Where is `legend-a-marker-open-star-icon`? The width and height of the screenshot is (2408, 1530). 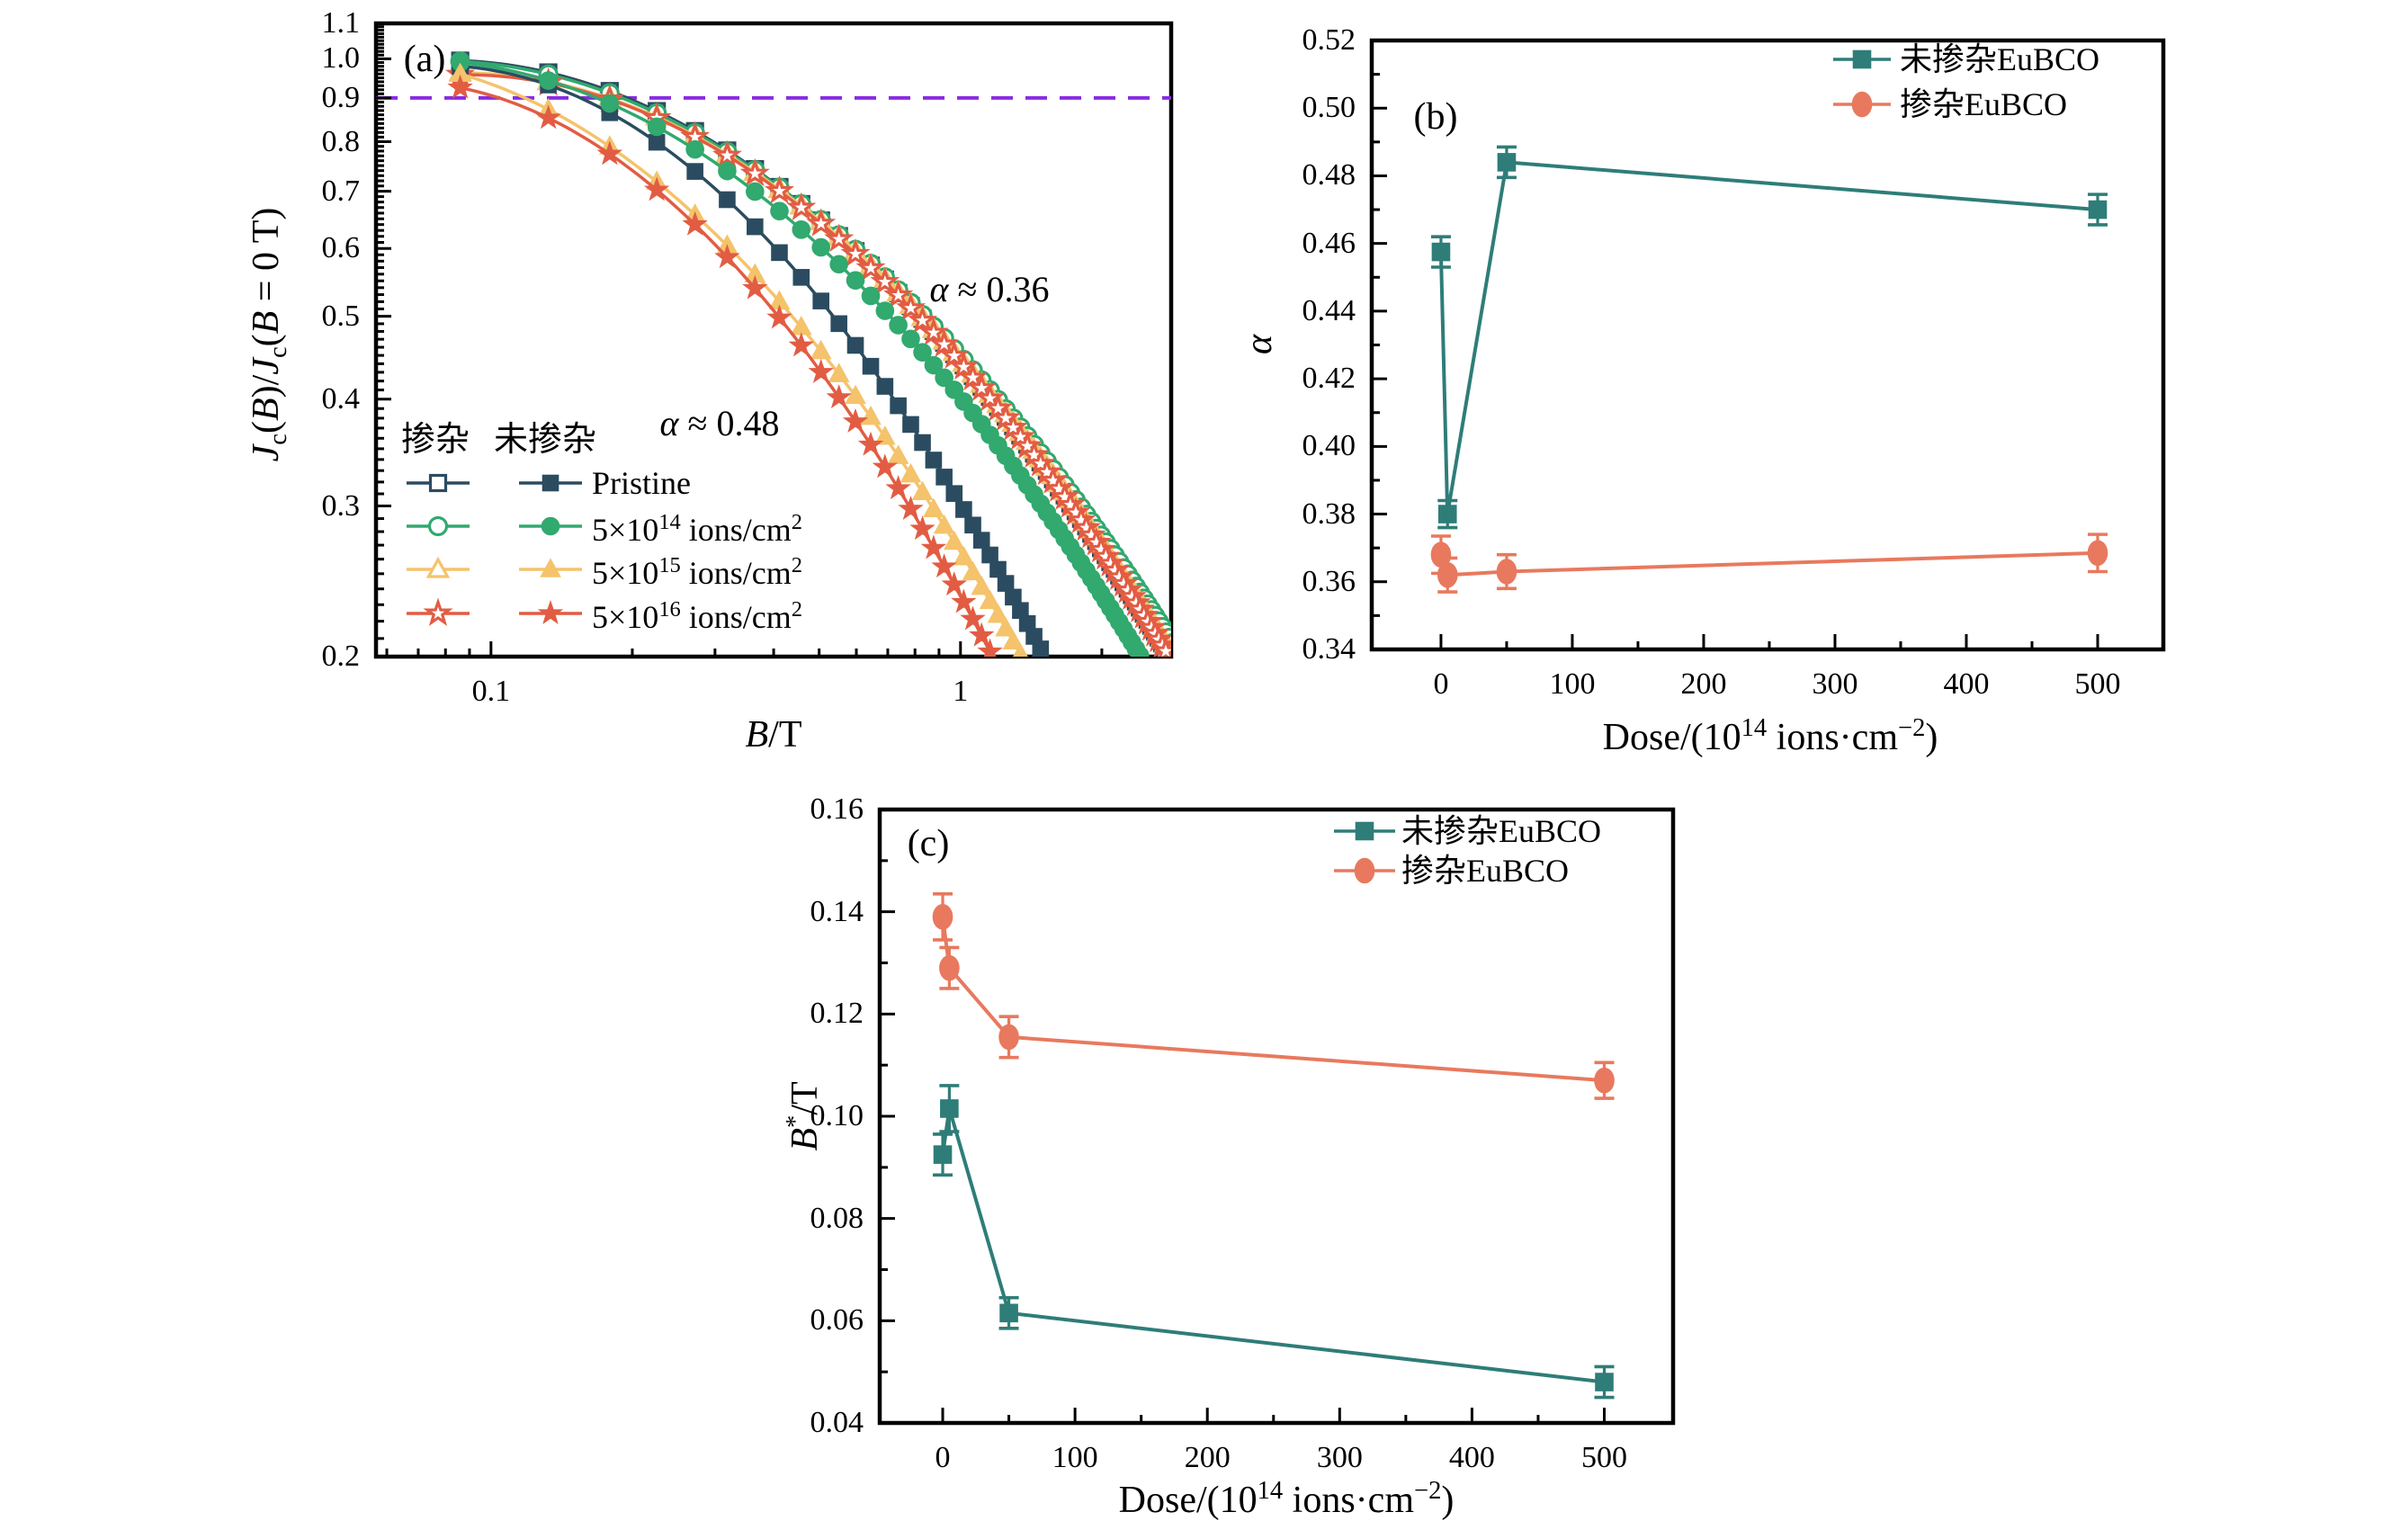 legend-a-marker-open-star-icon is located at coordinates (438, 612).